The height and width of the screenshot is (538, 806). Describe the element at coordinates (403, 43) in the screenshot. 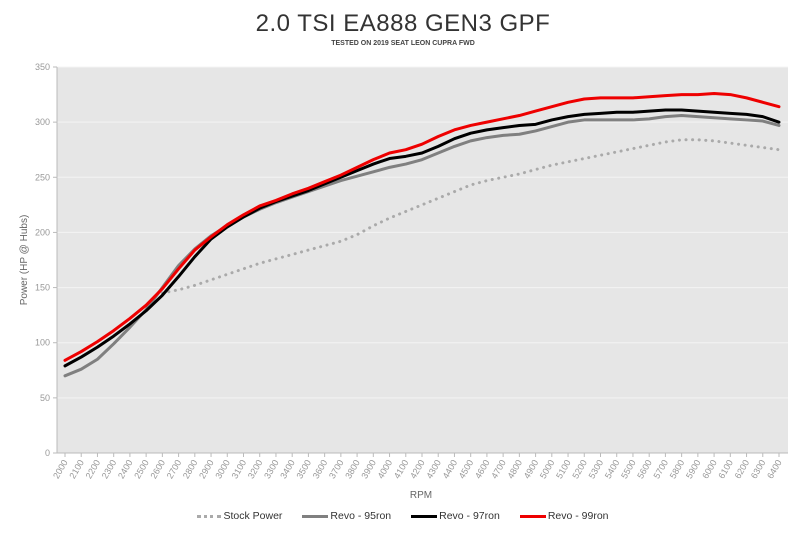

I see `chart-subtitle: TESTED ON 2019 SEAT LEON CUPRA FWD` at that location.